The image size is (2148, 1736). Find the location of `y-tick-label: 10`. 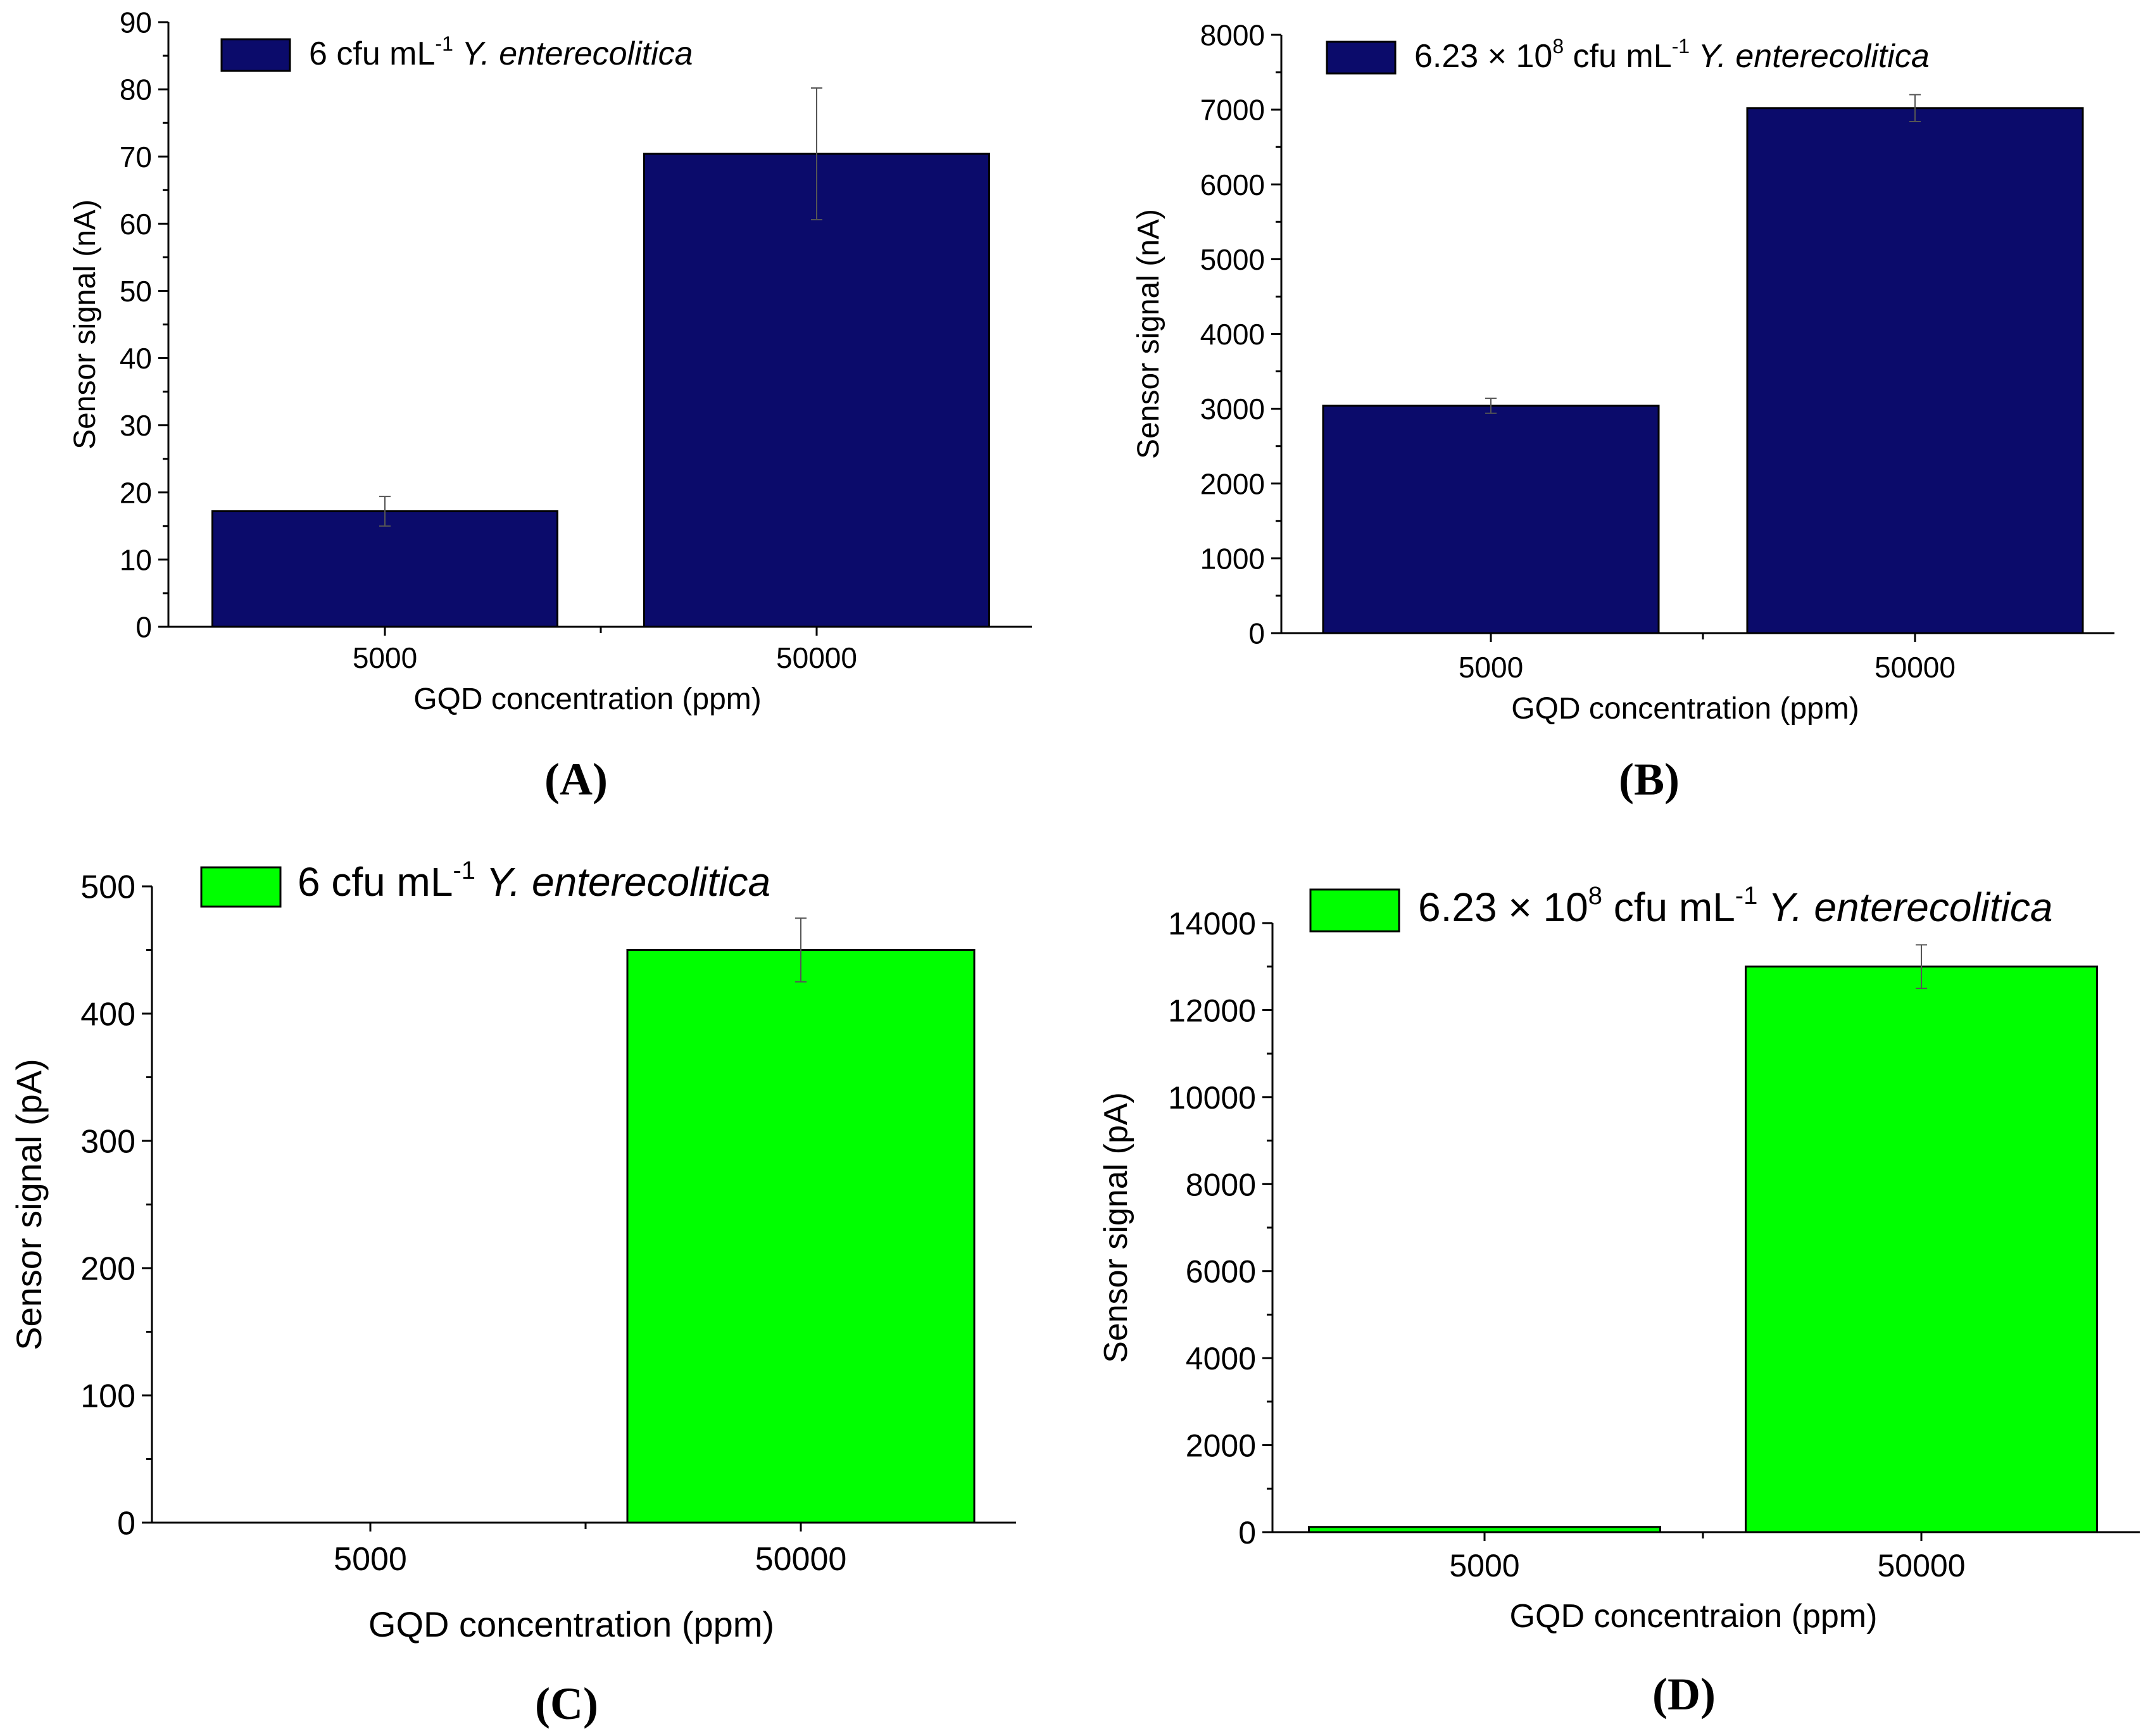

y-tick-label: 10 is located at coordinates (136, 559).